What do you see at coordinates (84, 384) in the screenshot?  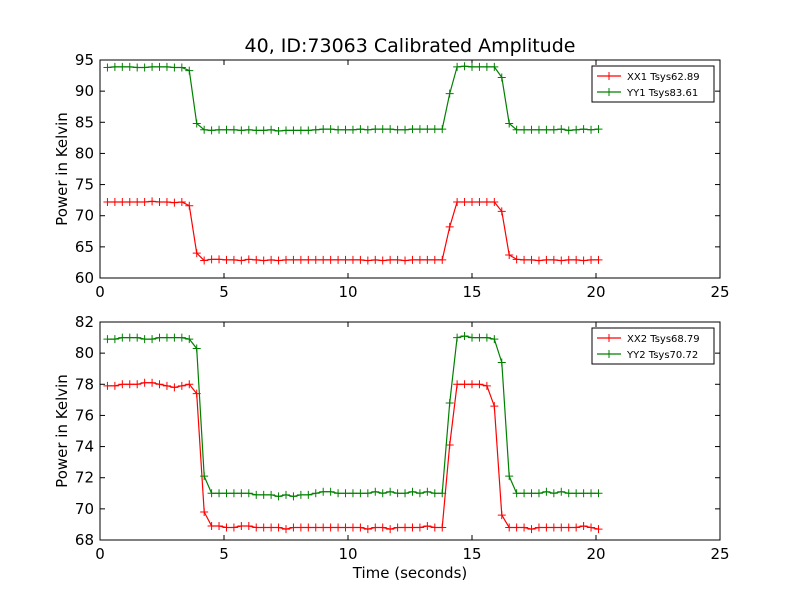 I see `bottom-y-tick-label: 78` at bounding box center [84, 384].